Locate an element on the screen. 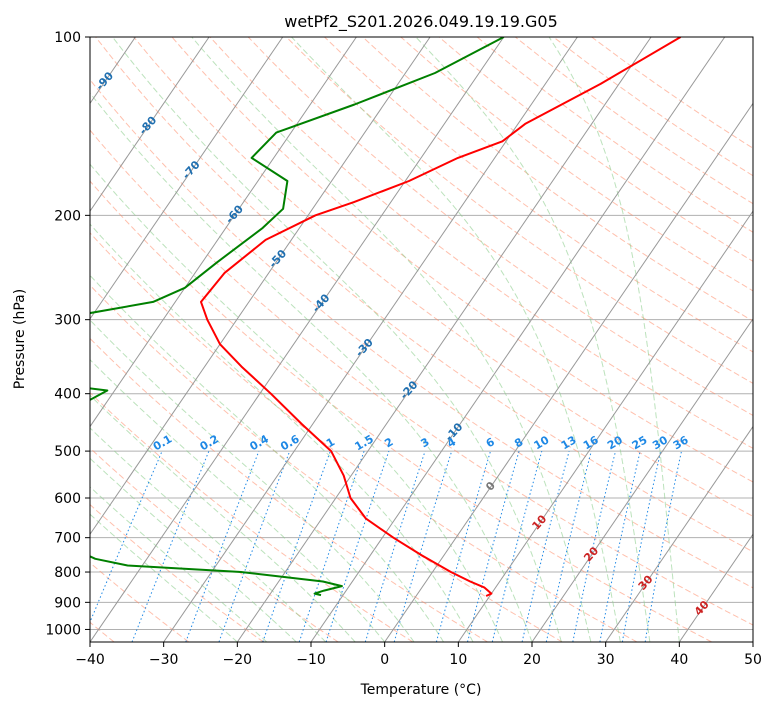  x-tick-label: 40 is located at coordinates (679, 660).